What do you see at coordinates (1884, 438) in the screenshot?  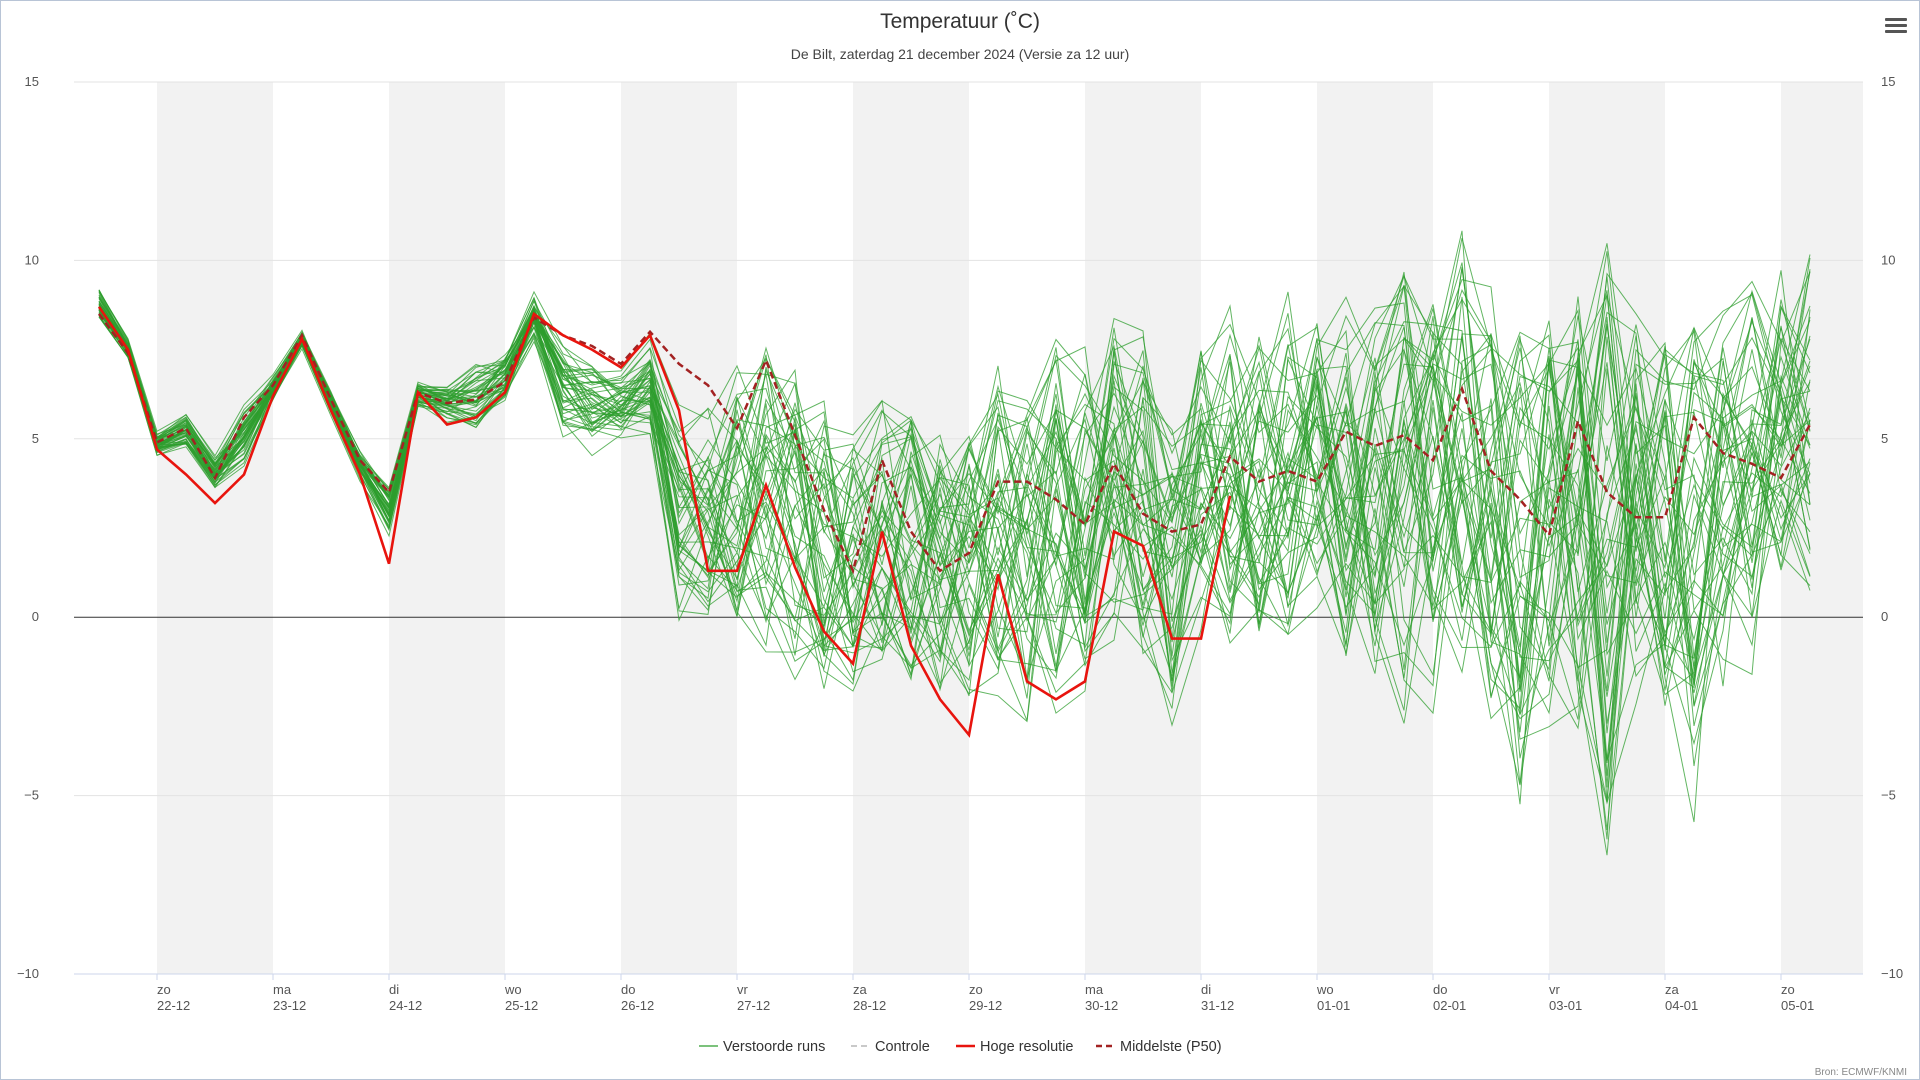 I see `y-tick-label-right: 5` at bounding box center [1884, 438].